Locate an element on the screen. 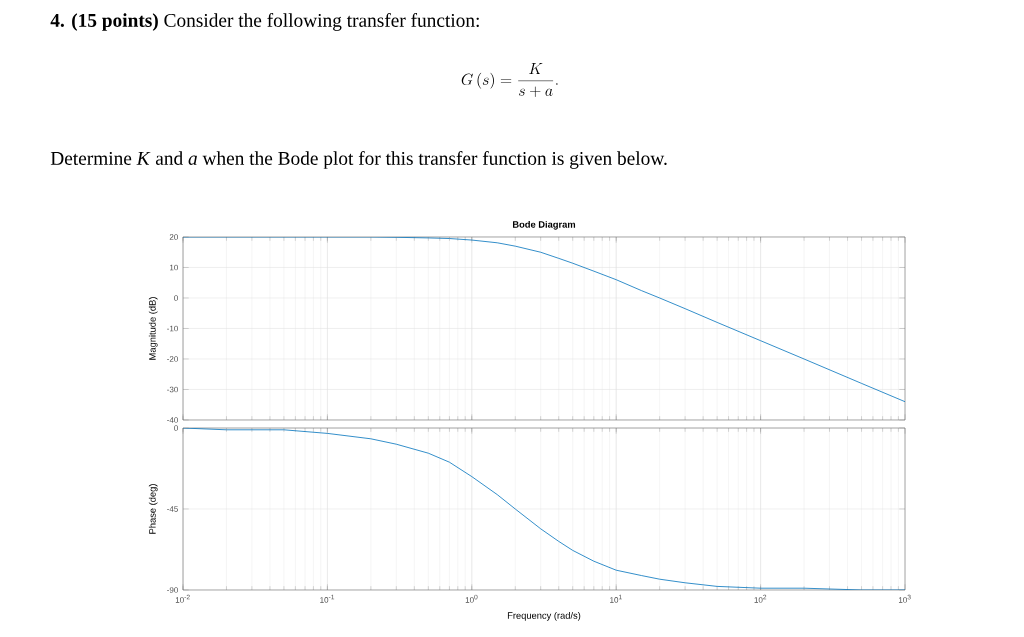  y-tick-label: -20 is located at coordinates (172, 359).